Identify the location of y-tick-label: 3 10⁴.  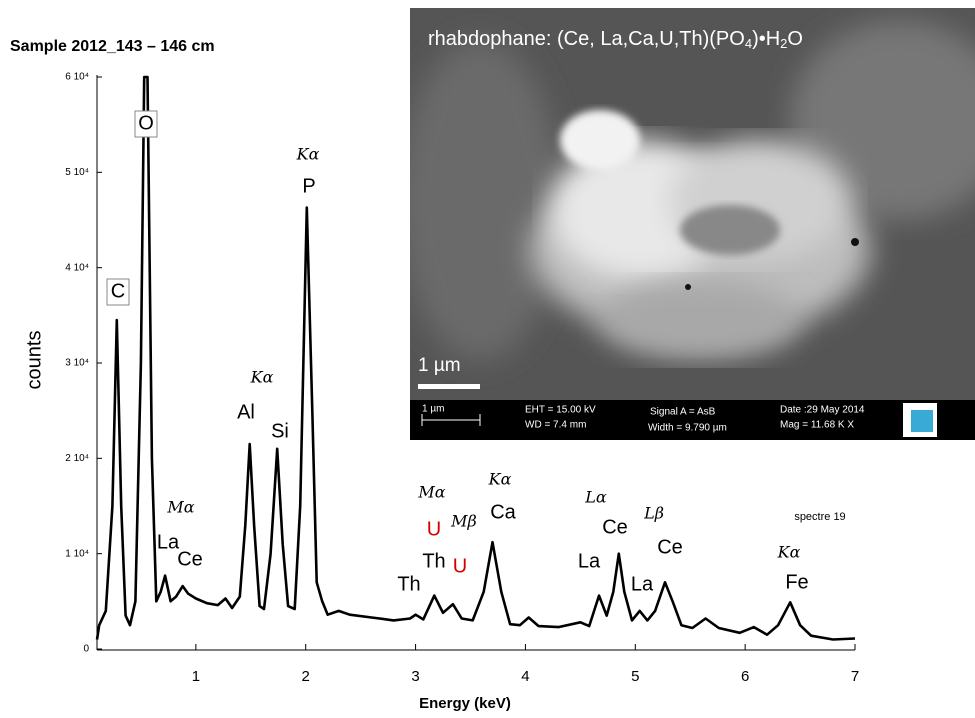
(77, 363).